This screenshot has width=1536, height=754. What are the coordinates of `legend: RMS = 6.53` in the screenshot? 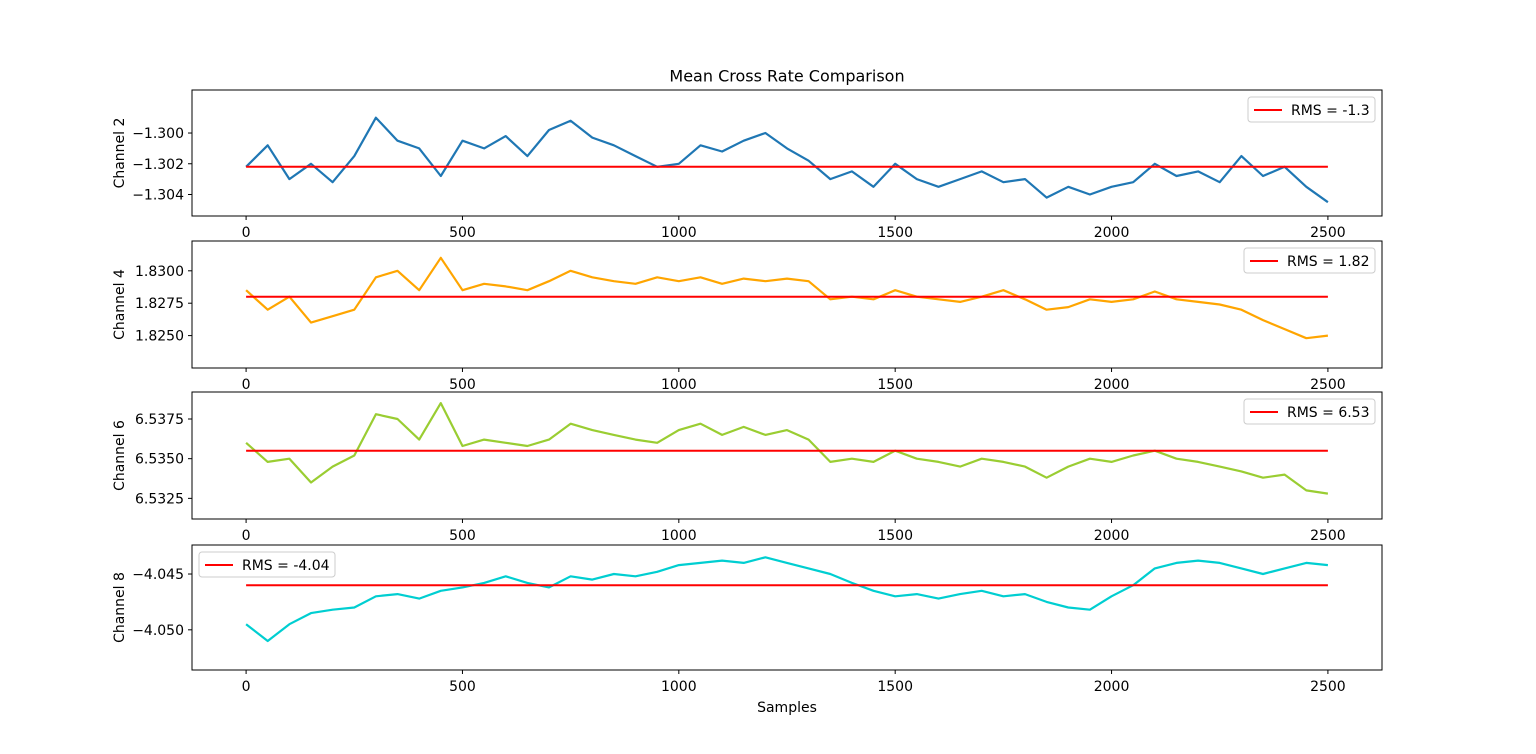 It's located at (1309, 411).